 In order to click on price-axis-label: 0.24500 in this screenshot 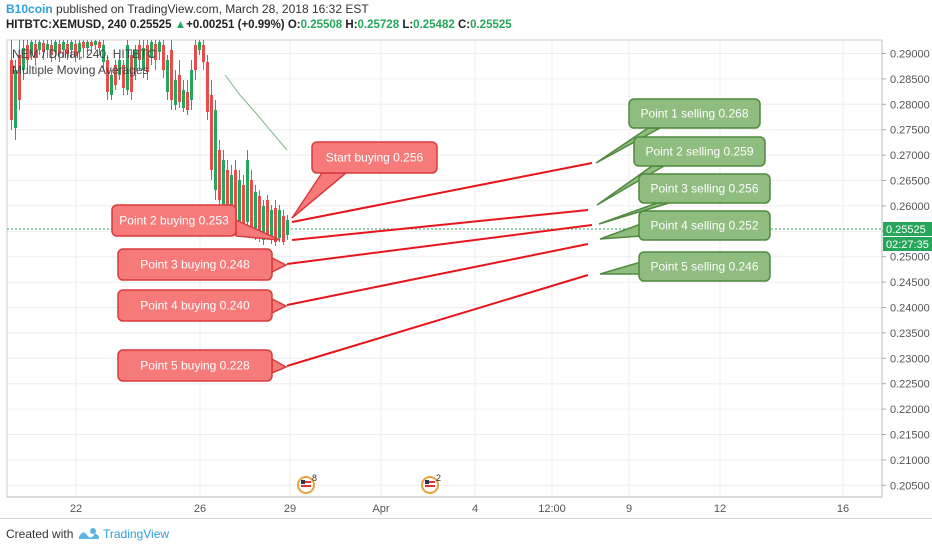, I will do `click(910, 283)`.